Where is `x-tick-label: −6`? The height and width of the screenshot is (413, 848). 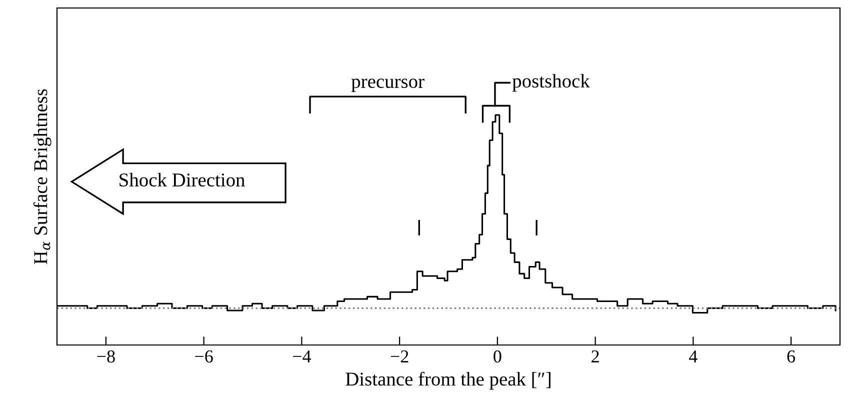 x-tick-label: −6 is located at coordinates (204, 356).